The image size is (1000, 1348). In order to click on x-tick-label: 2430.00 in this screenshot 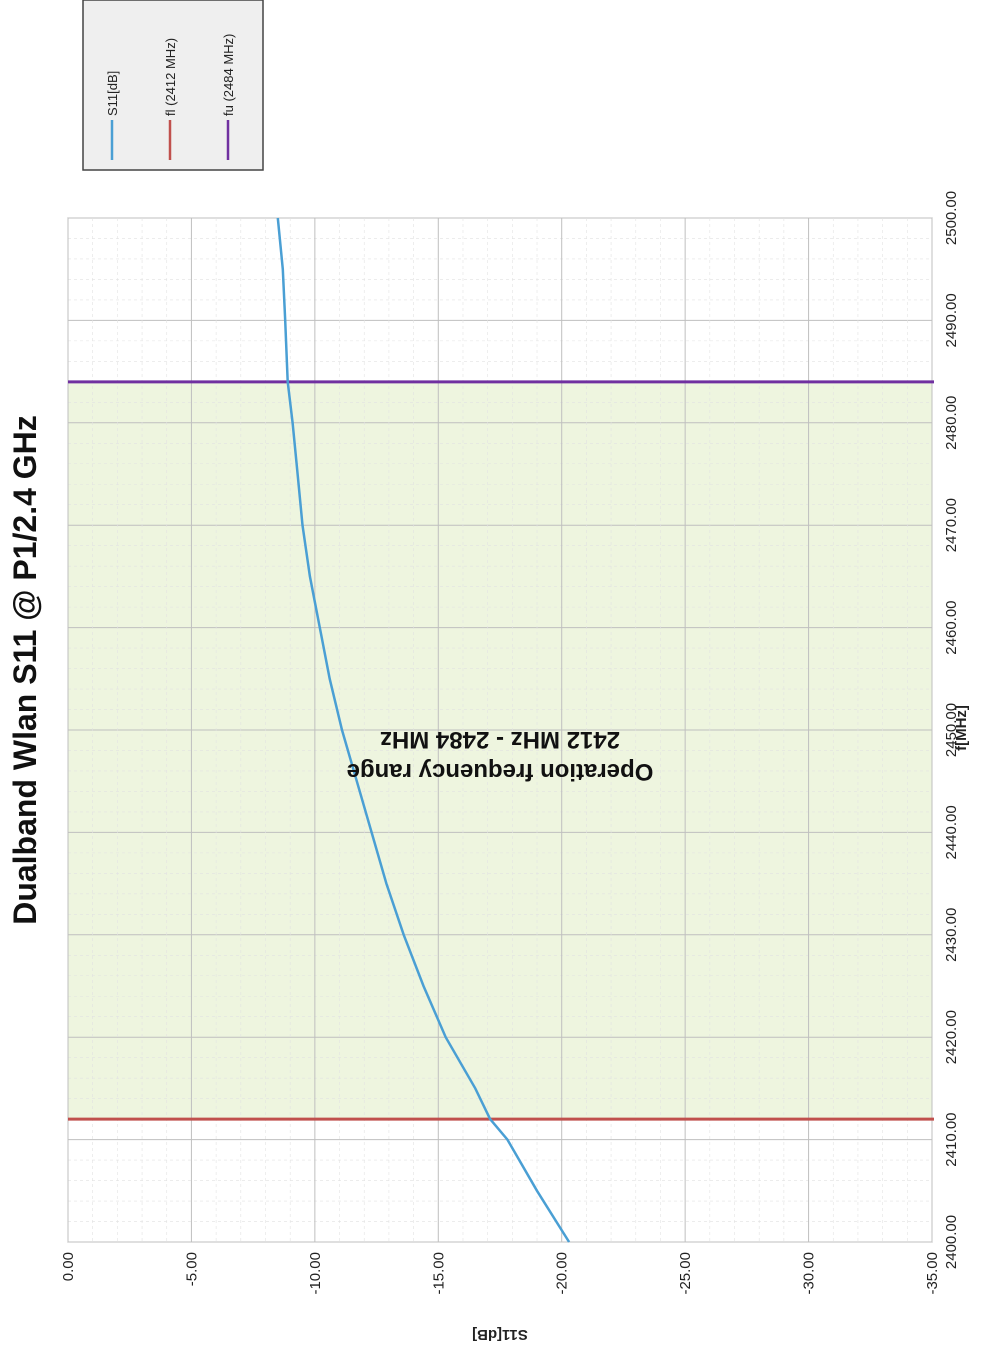, I will do `click(951, 935)`.